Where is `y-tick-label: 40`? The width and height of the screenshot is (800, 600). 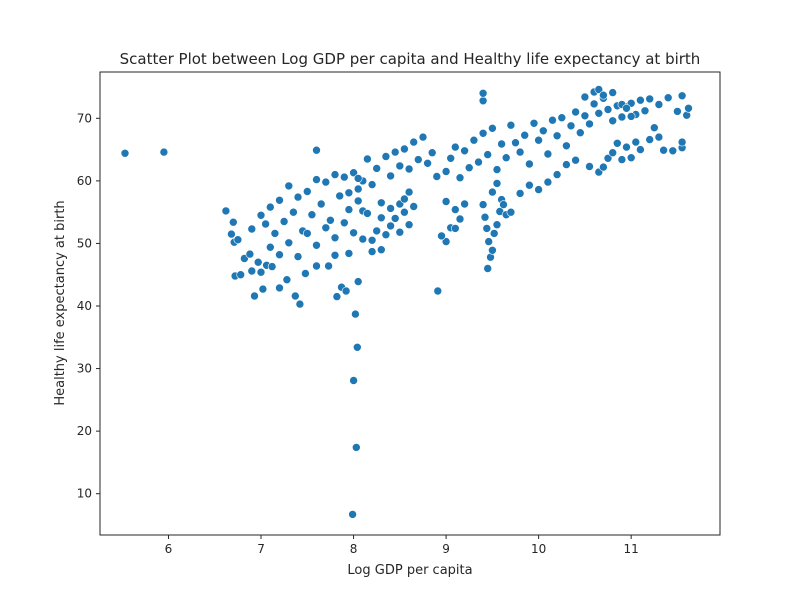
y-tick-label: 40 is located at coordinates (84, 306).